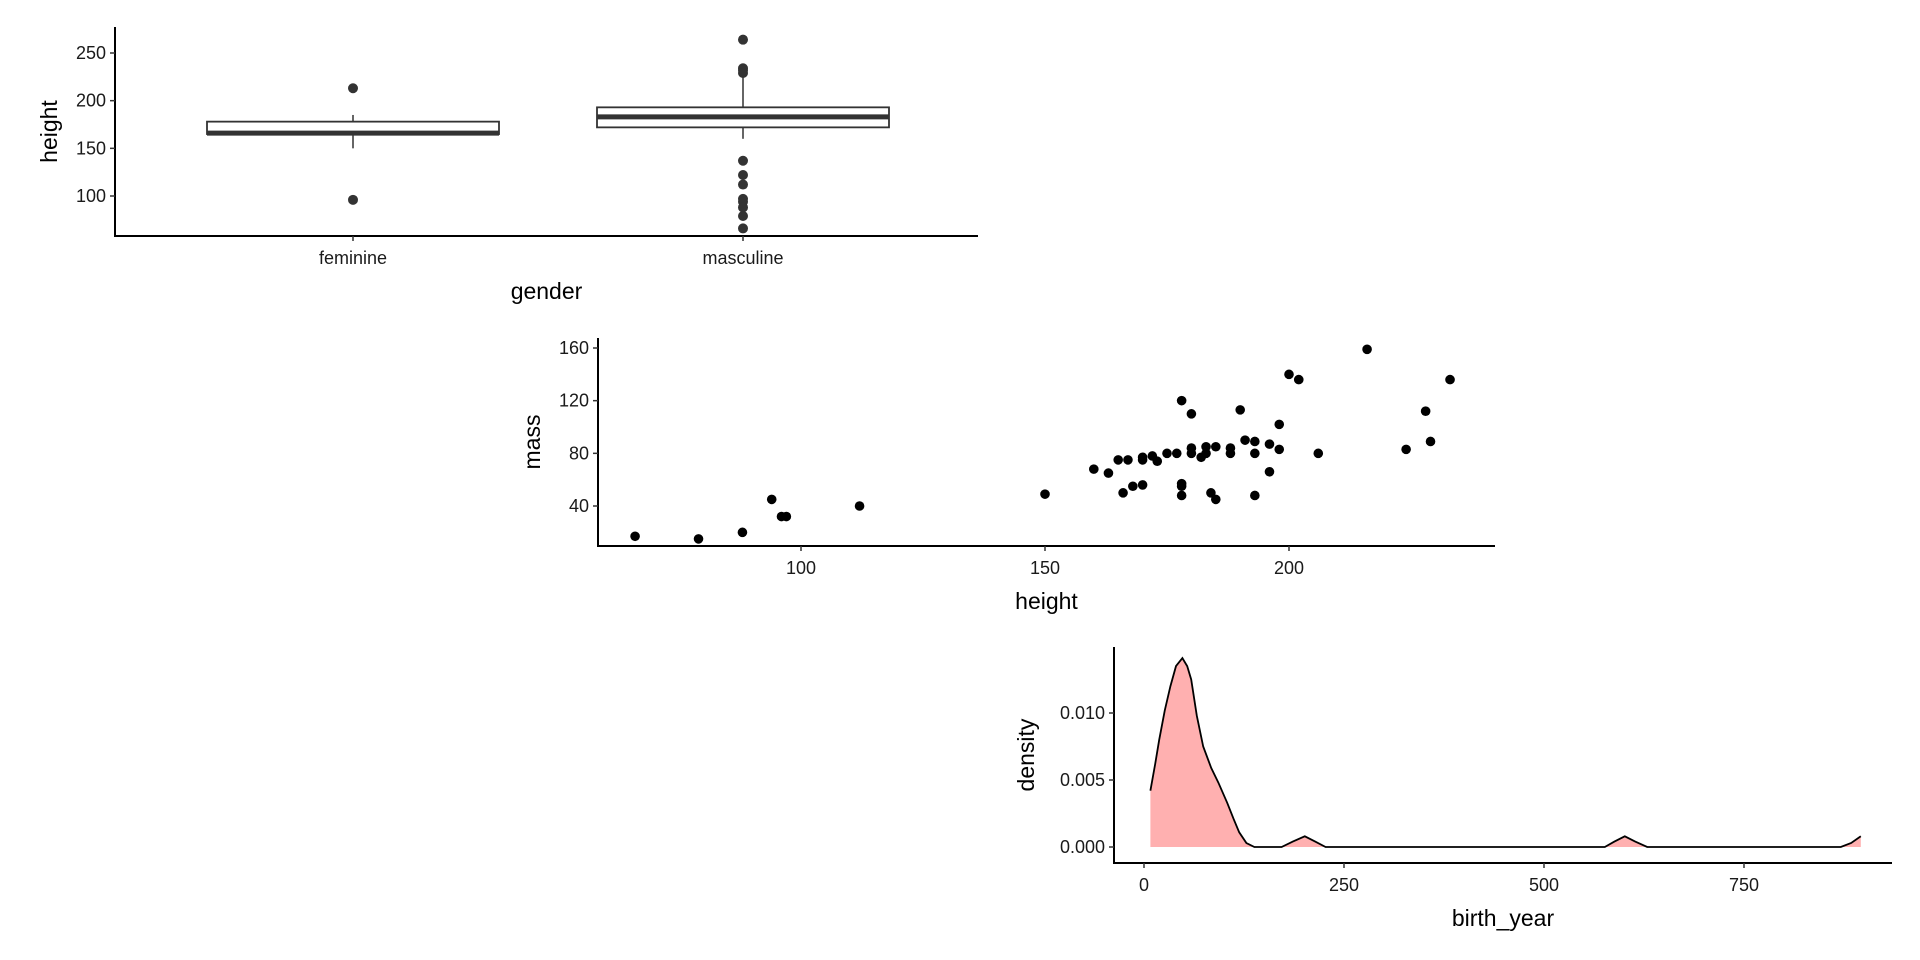 This screenshot has width=1920, height=960. I want to click on x-tick-label: 100, so click(801, 568).